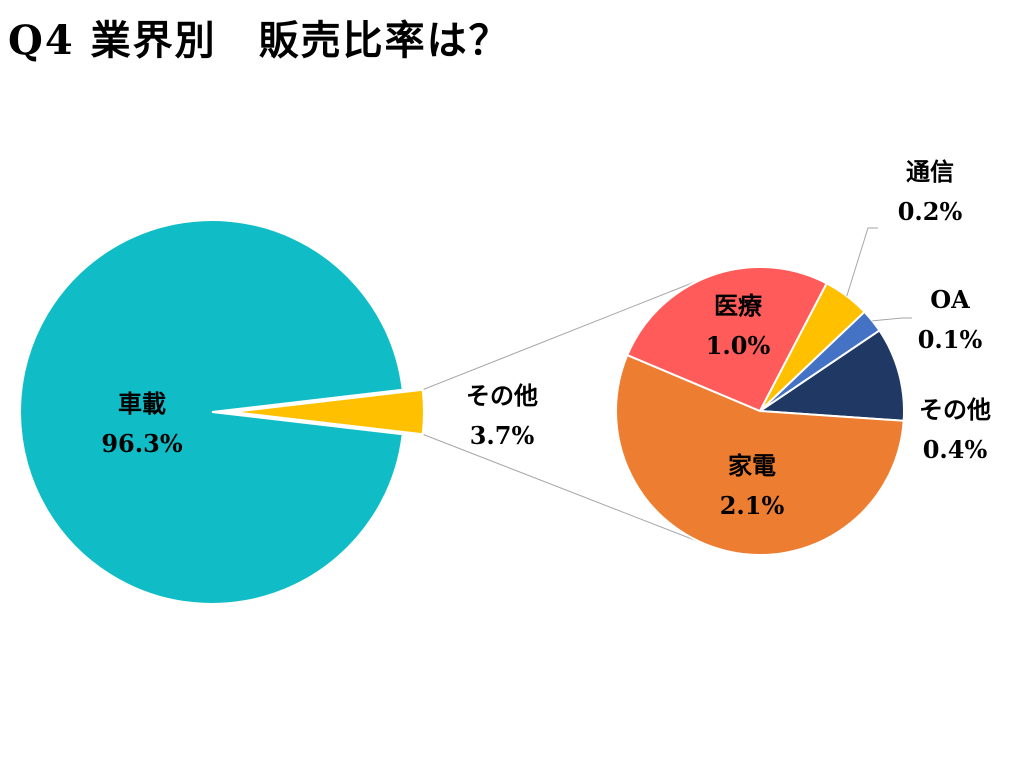 The image size is (1024, 768). I want to click on connector-top, so click(564, 334).